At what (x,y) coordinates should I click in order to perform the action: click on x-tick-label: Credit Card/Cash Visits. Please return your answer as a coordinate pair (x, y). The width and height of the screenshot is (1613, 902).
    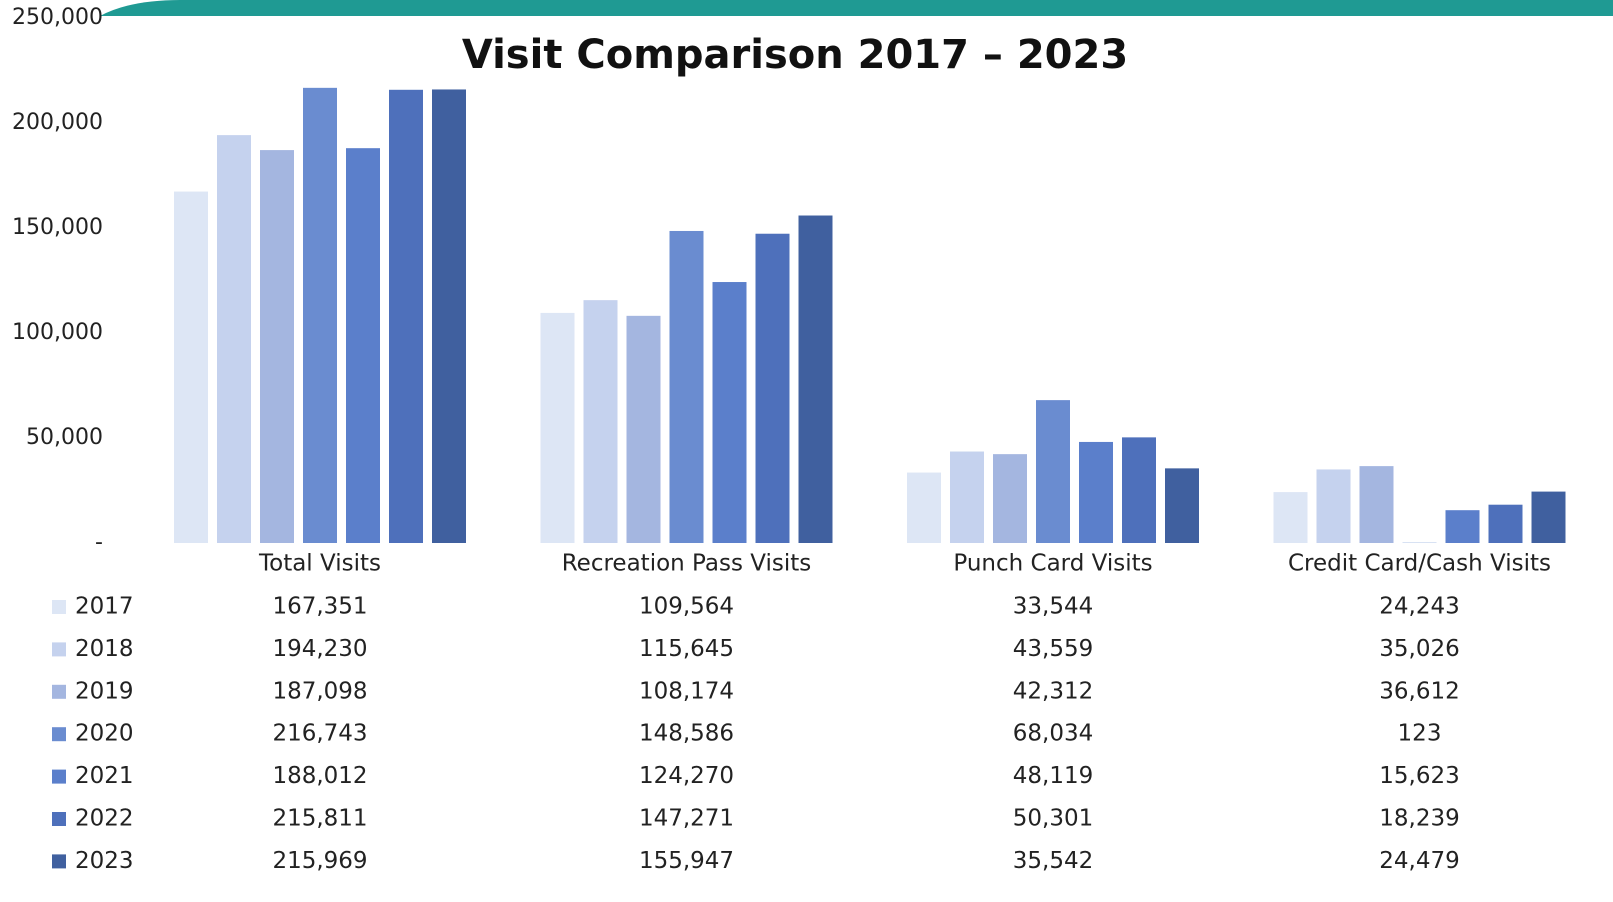
    Looking at the image, I should click on (1419, 564).